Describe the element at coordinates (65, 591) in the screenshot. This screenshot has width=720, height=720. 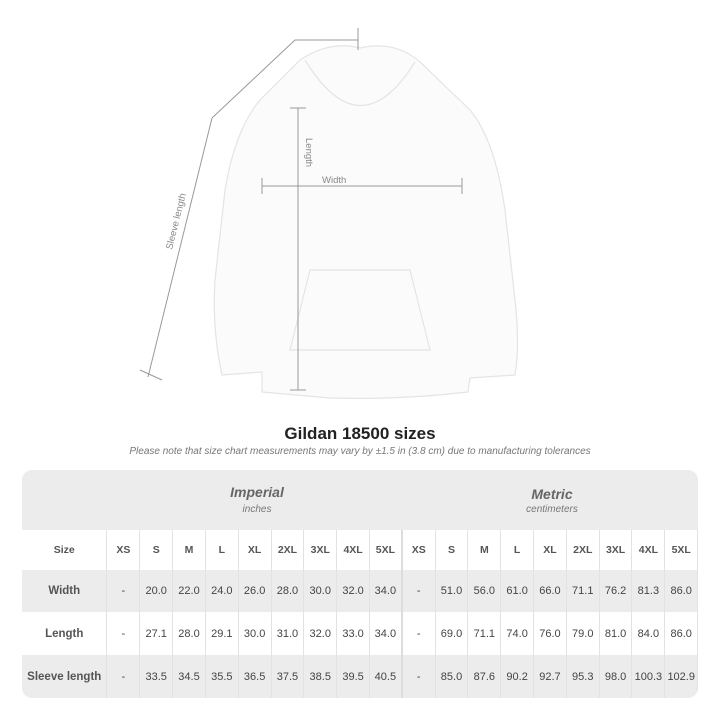
I see `row-label: Width` at that location.